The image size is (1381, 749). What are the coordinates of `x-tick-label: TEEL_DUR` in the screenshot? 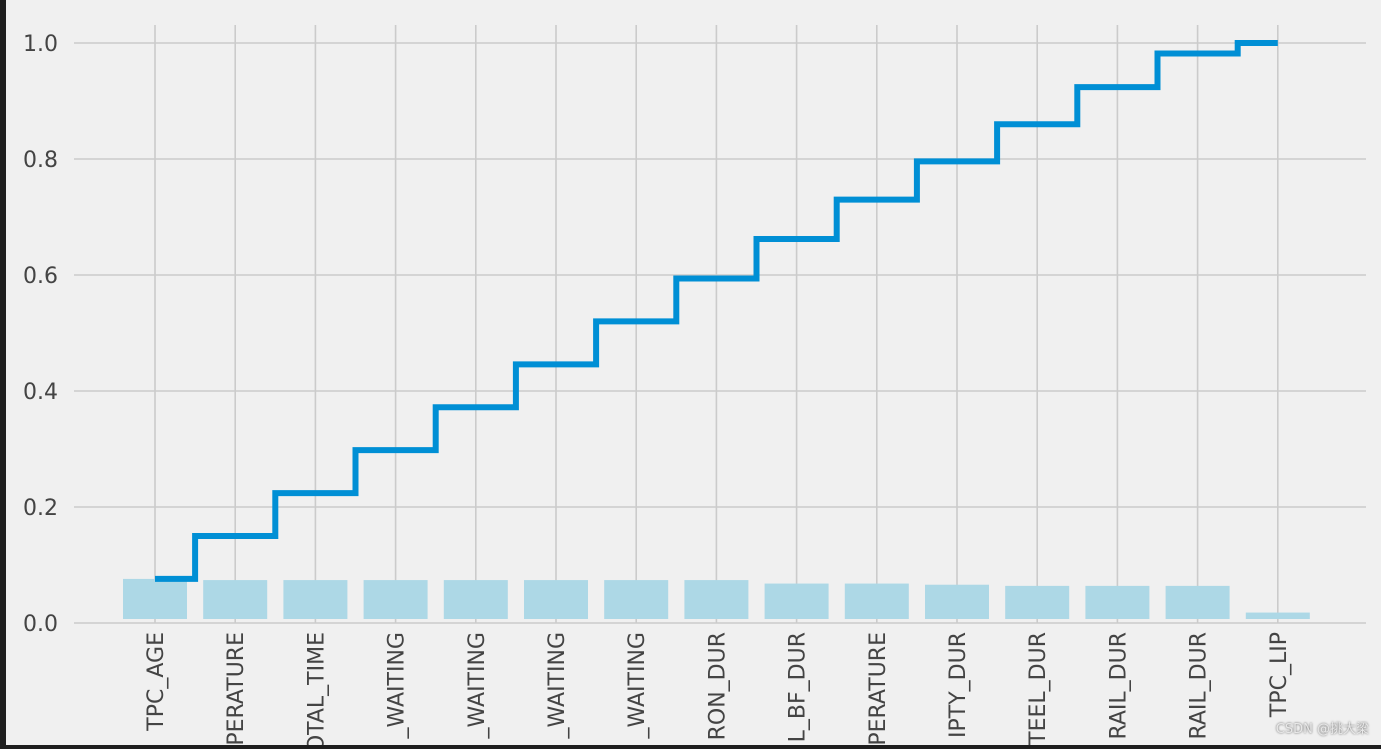 It's located at (1038, 688).